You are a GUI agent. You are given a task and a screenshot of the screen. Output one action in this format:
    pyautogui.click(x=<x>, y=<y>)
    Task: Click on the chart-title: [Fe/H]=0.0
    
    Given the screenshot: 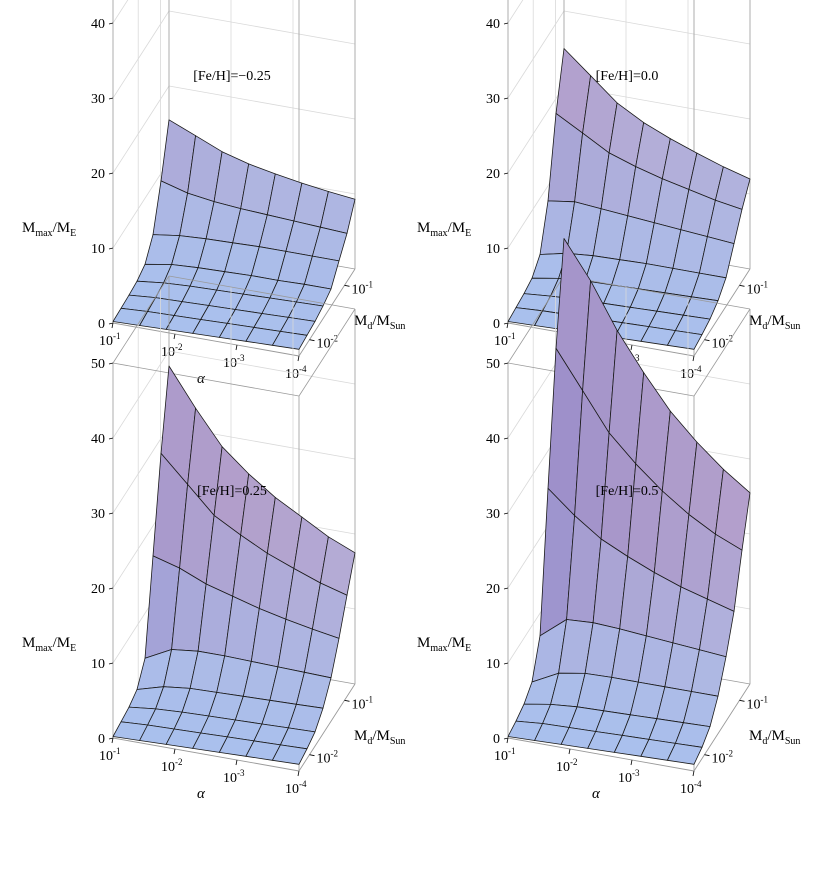 What is the action you would take?
    pyautogui.click(x=627, y=76)
    